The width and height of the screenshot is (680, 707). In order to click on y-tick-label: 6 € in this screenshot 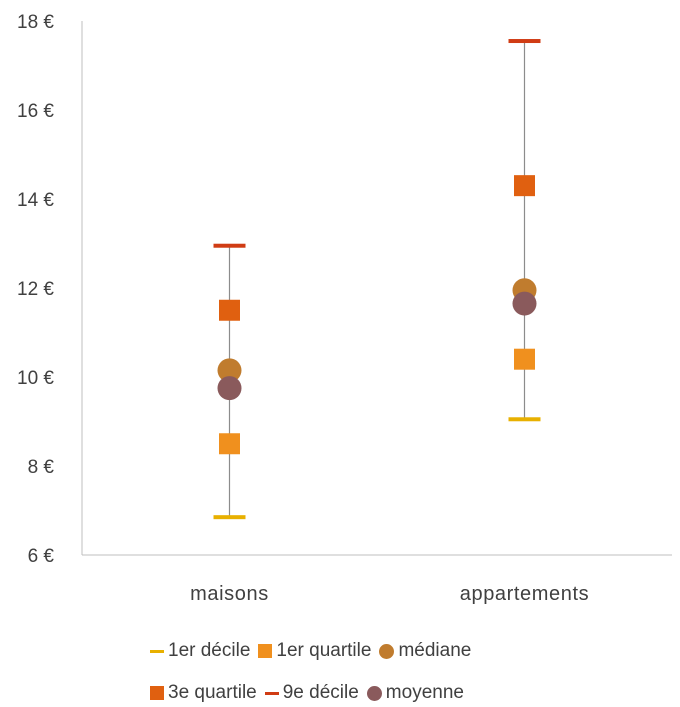, I will do `click(41, 556)`.